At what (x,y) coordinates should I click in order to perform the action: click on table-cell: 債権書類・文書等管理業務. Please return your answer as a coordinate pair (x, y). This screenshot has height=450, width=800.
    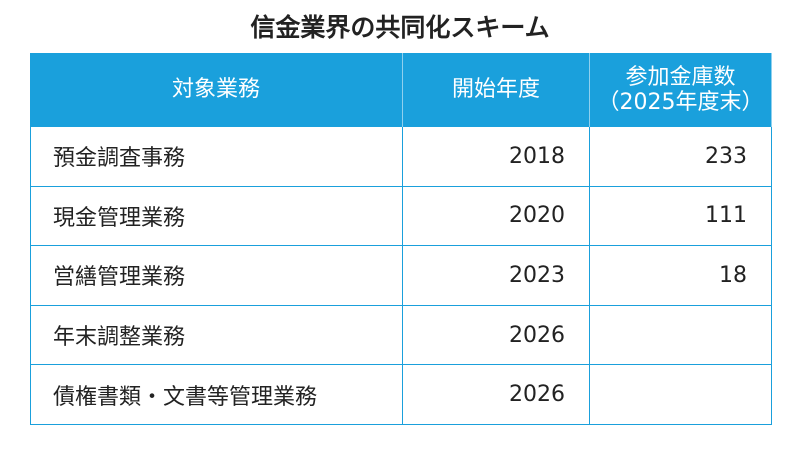
    Looking at the image, I should click on (216, 395).